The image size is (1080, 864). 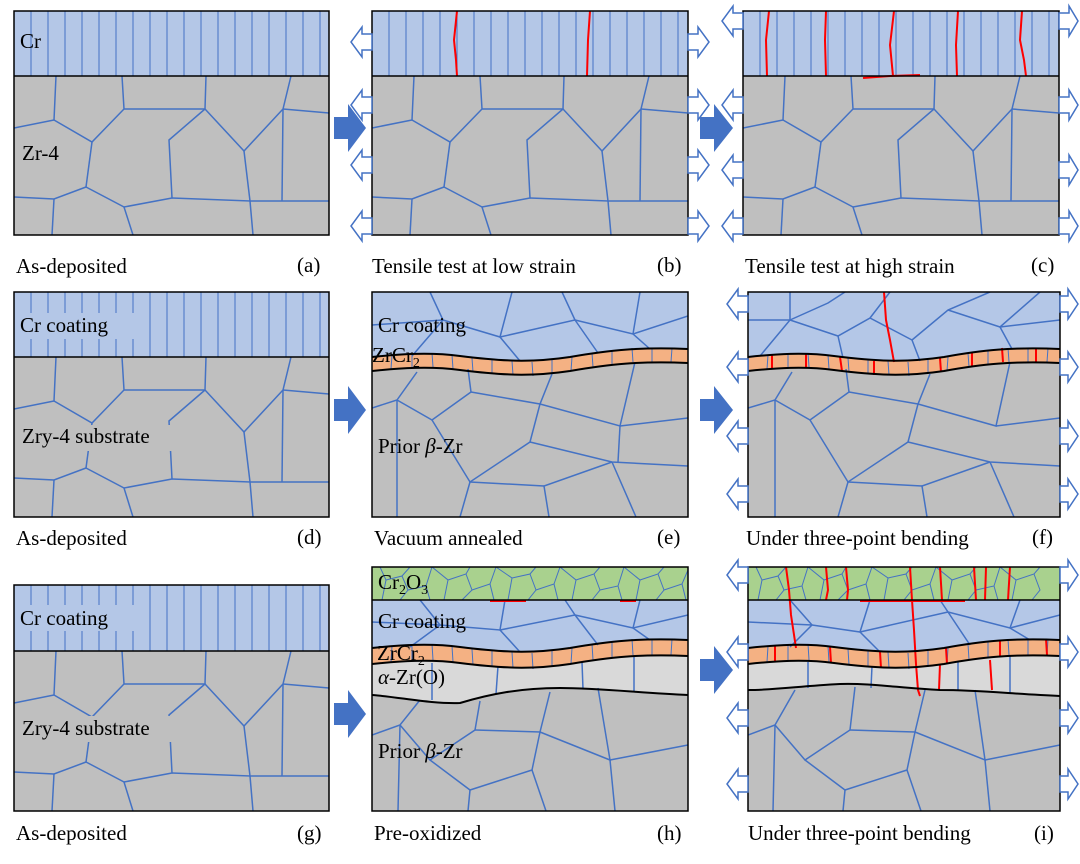 I want to click on cr-label: Cr, so click(x=30, y=41).